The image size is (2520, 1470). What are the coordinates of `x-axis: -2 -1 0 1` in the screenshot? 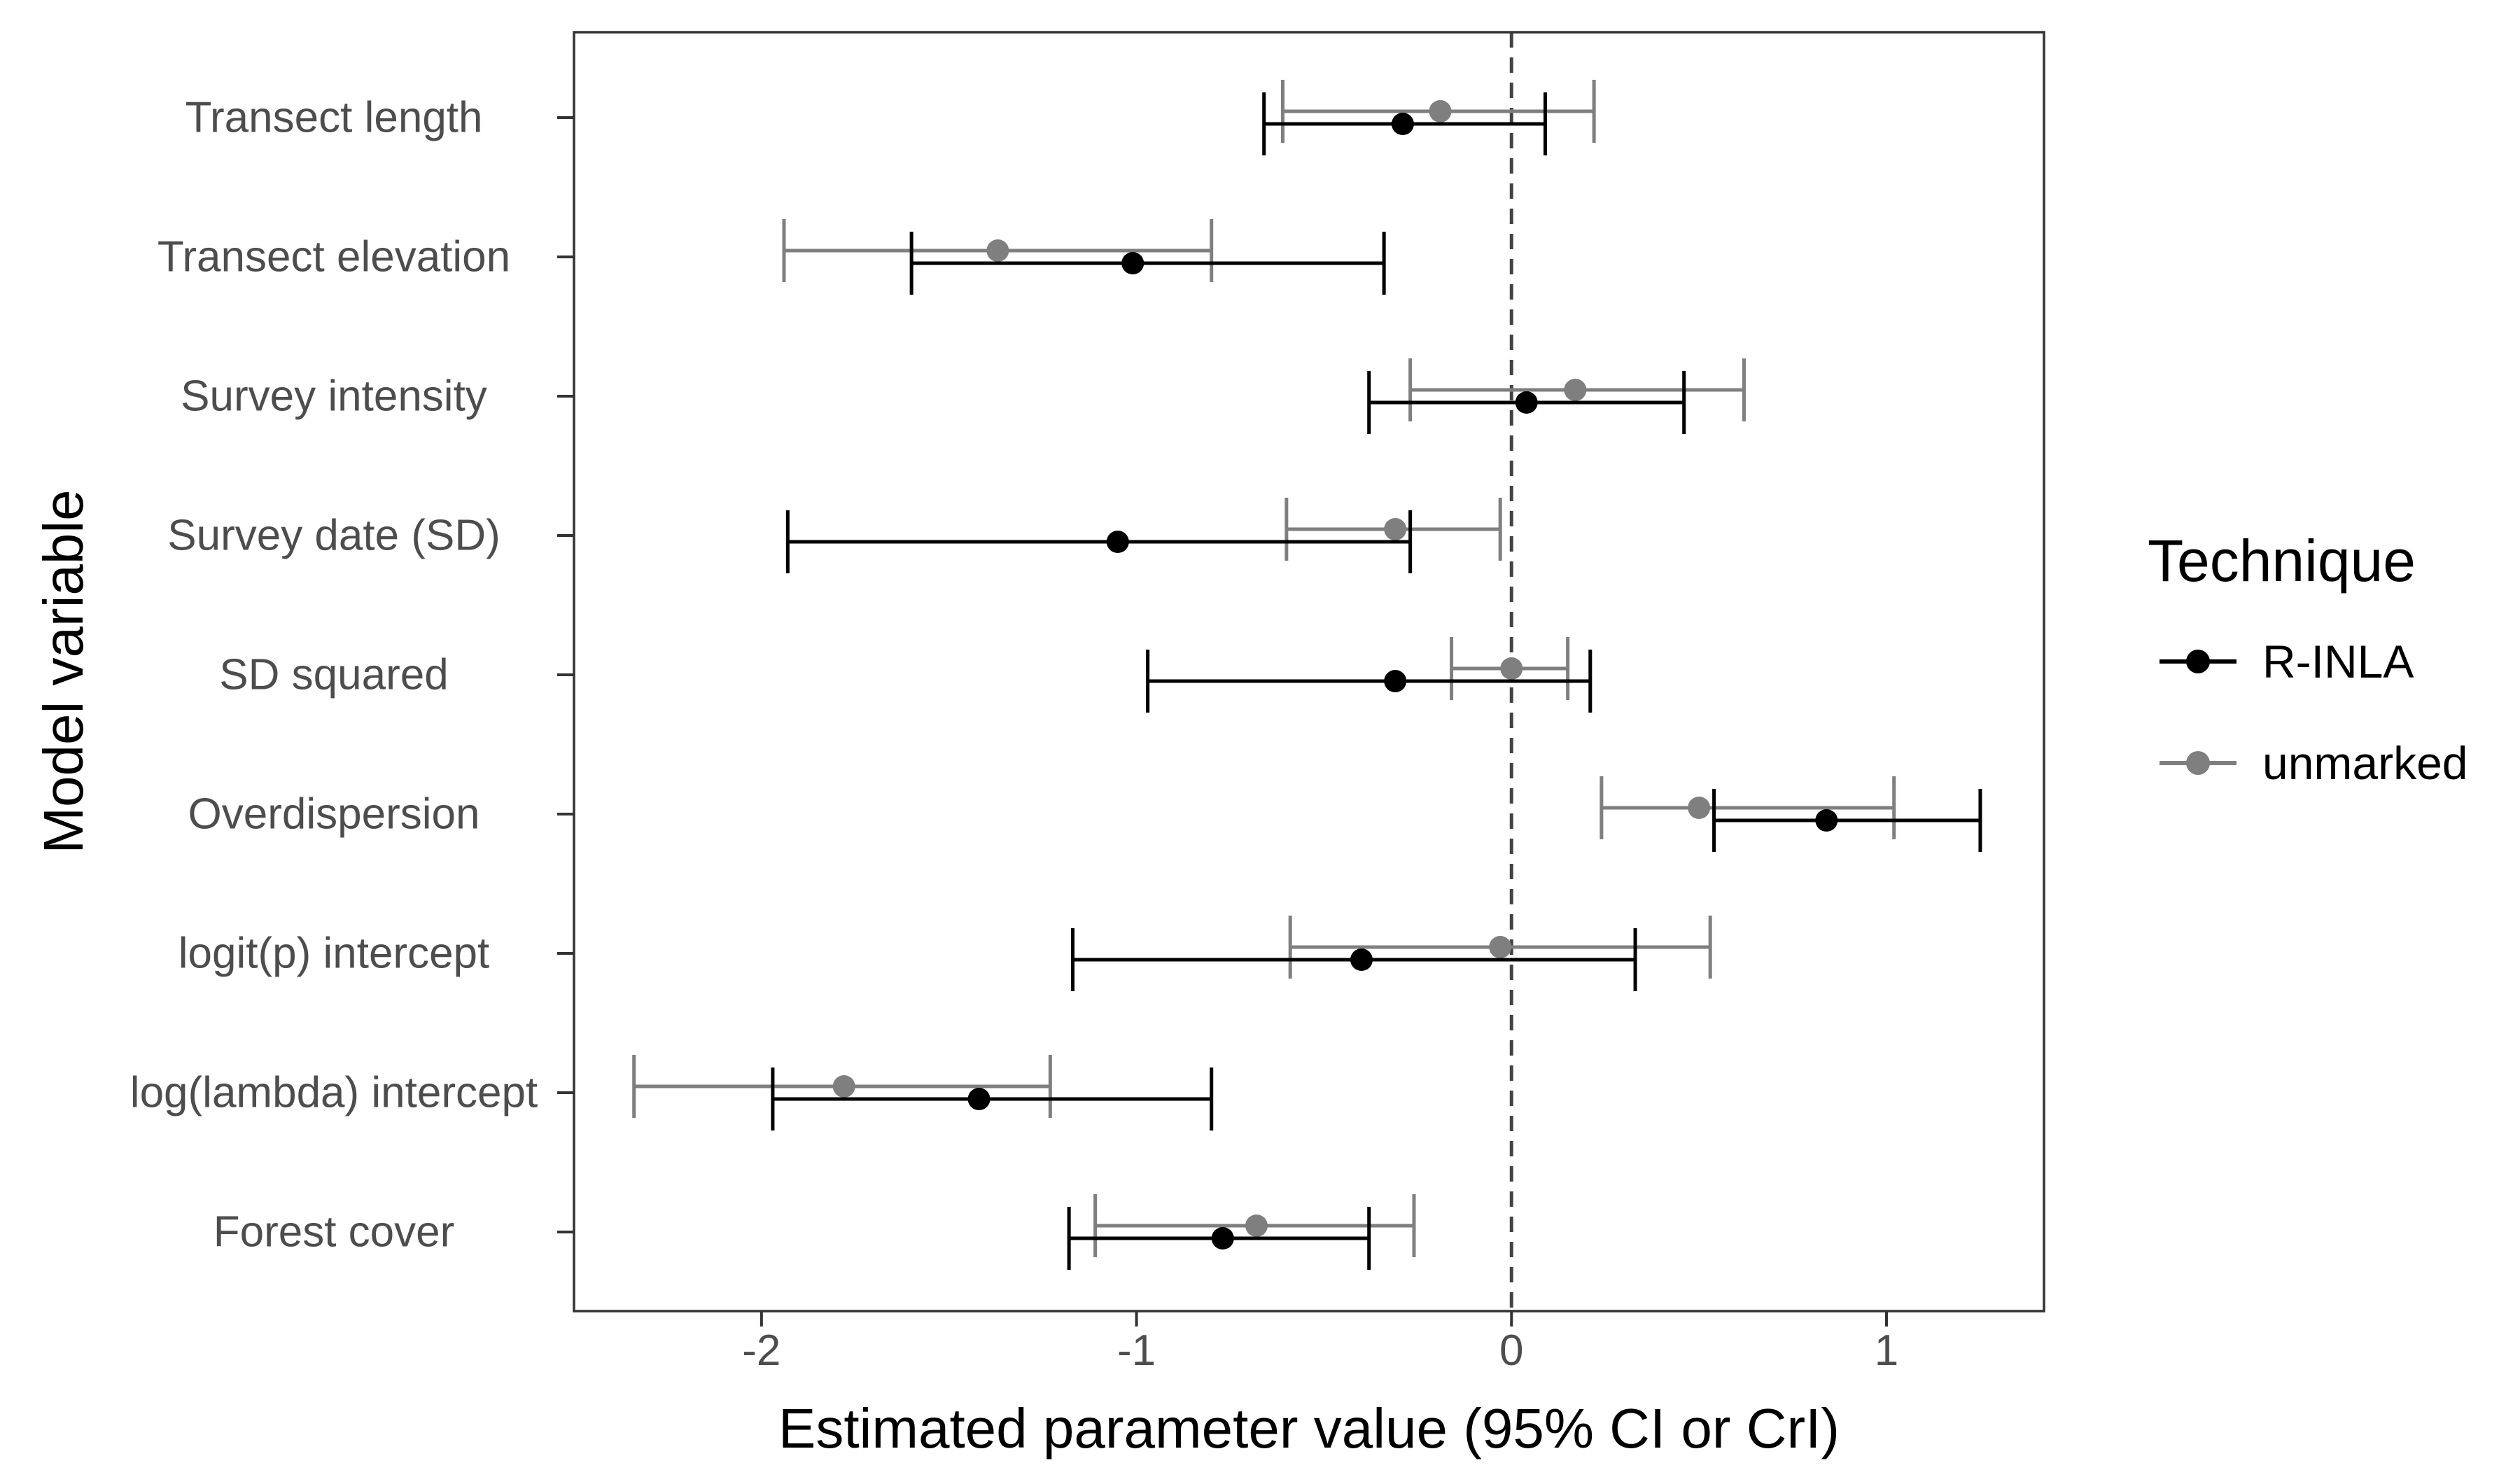 It's located at (1320, 1343).